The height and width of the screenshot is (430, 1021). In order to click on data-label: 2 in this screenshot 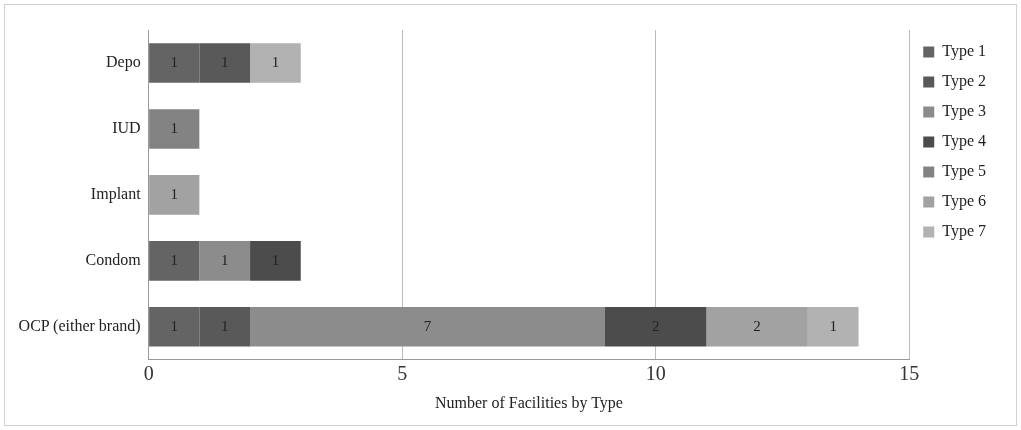, I will do `click(757, 325)`.